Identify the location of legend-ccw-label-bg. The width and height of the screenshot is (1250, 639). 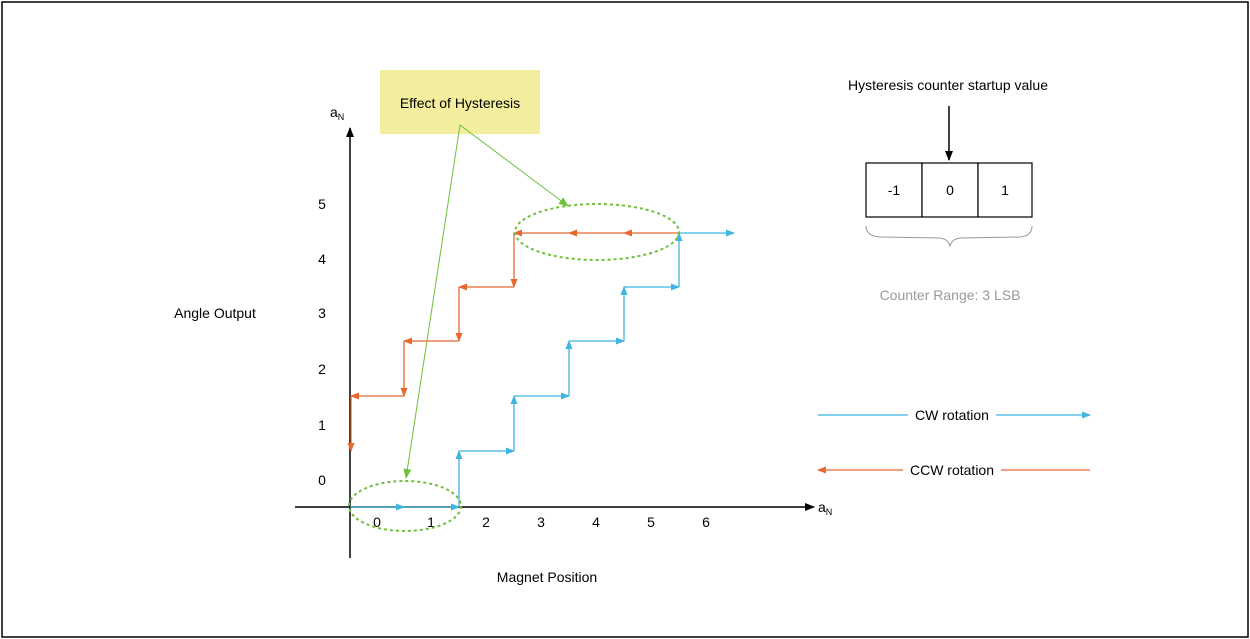
(952, 470).